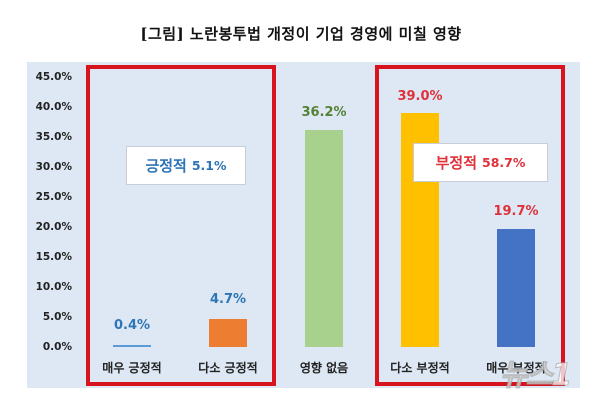  Describe the element at coordinates (53, 167) in the screenshot. I see `y-tick: 30.0%` at that location.